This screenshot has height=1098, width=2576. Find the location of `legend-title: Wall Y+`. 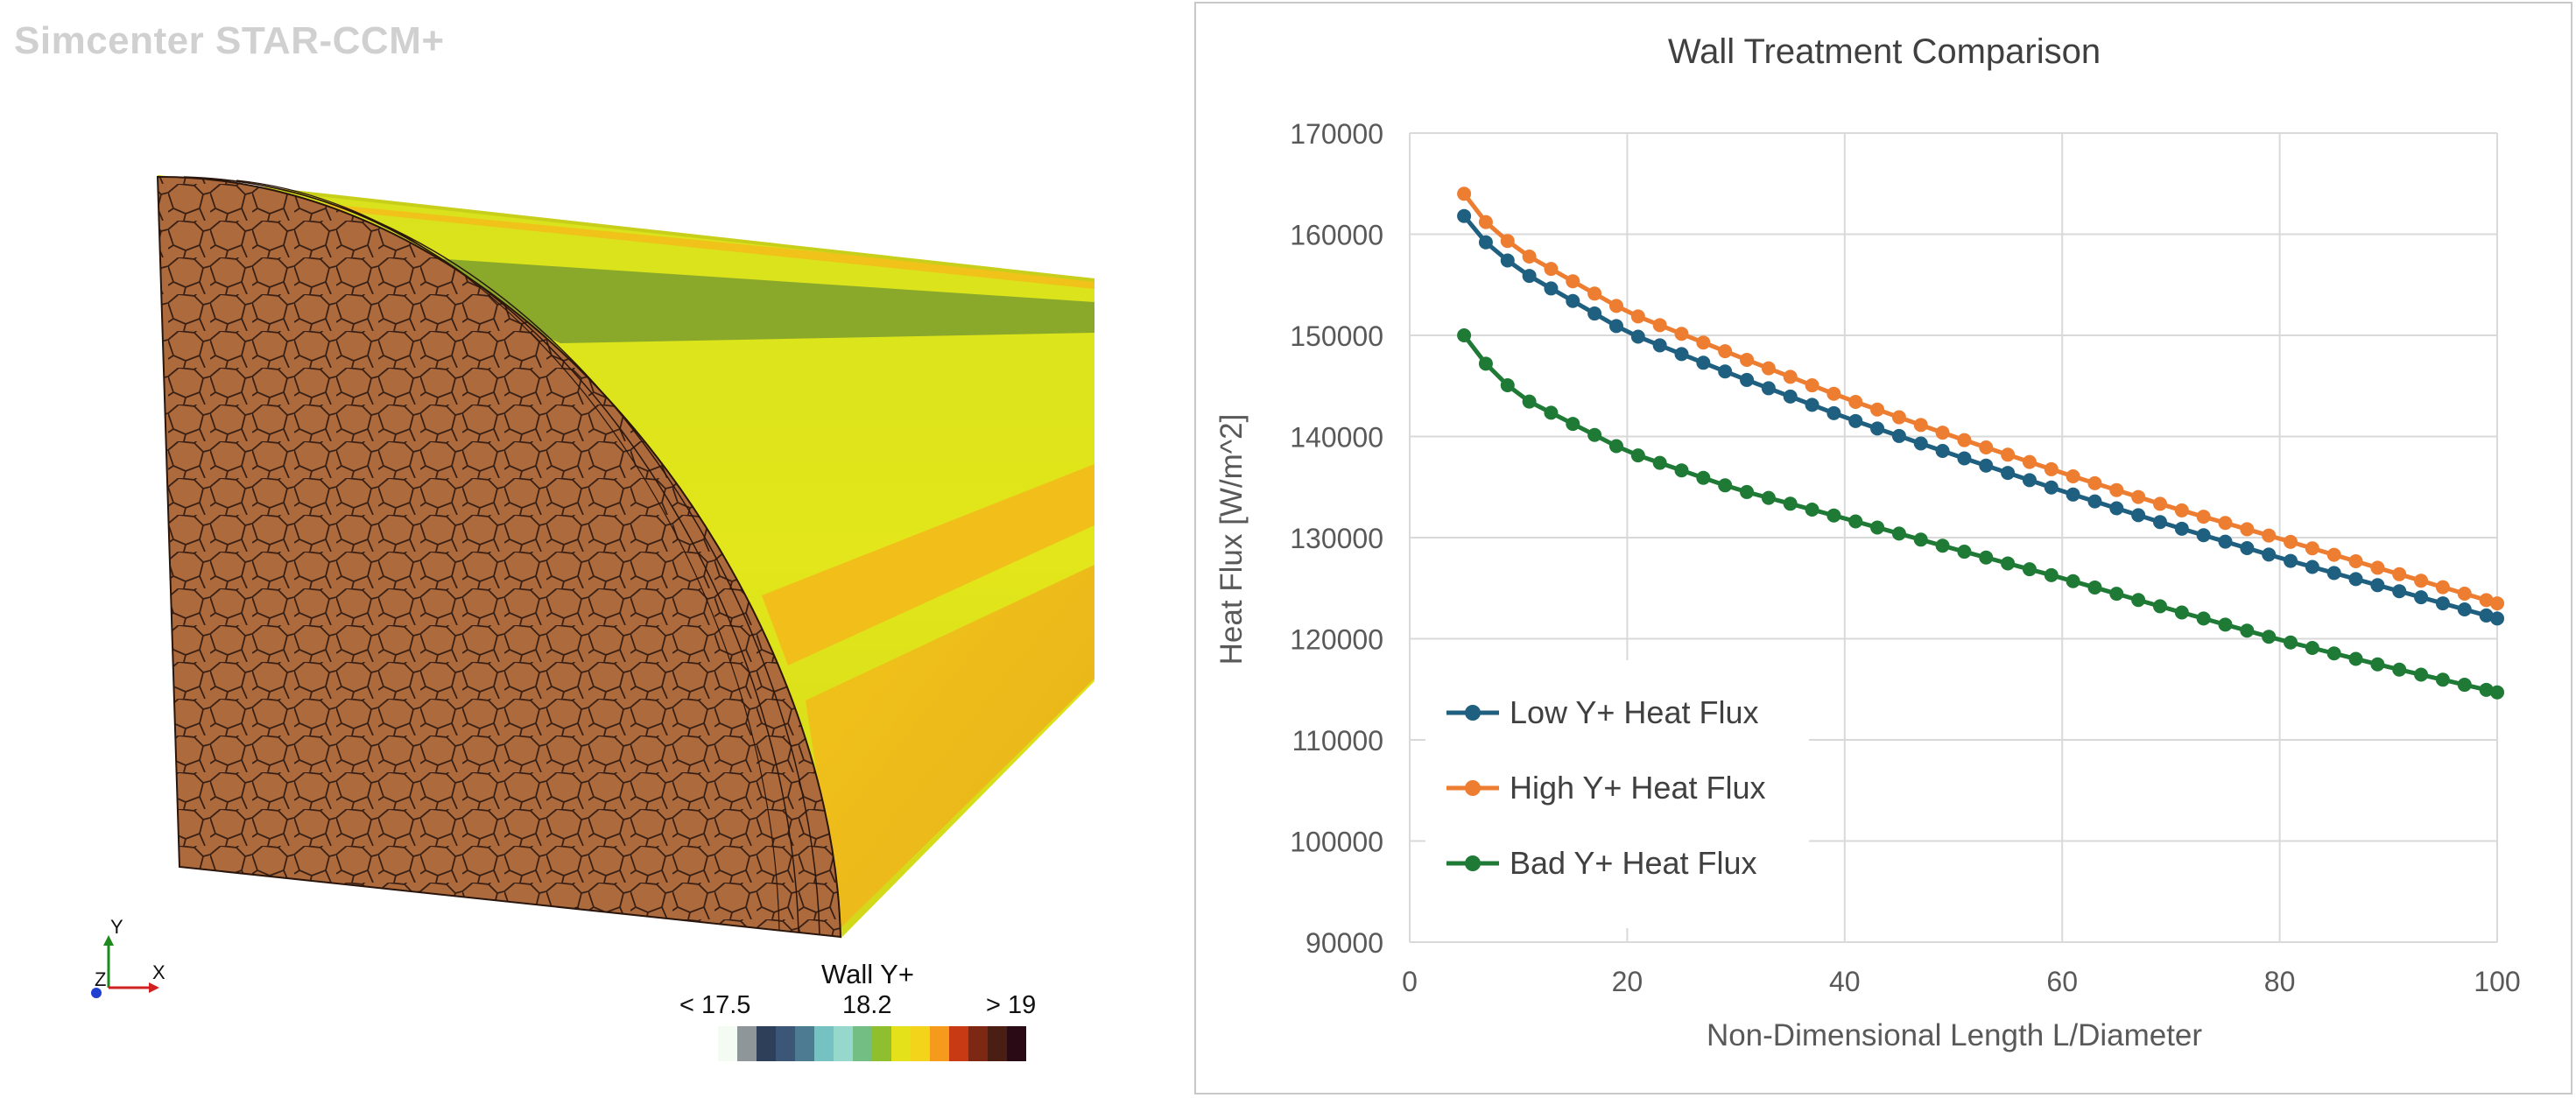

legend-title: Wall Y+ is located at coordinates (867, 974).